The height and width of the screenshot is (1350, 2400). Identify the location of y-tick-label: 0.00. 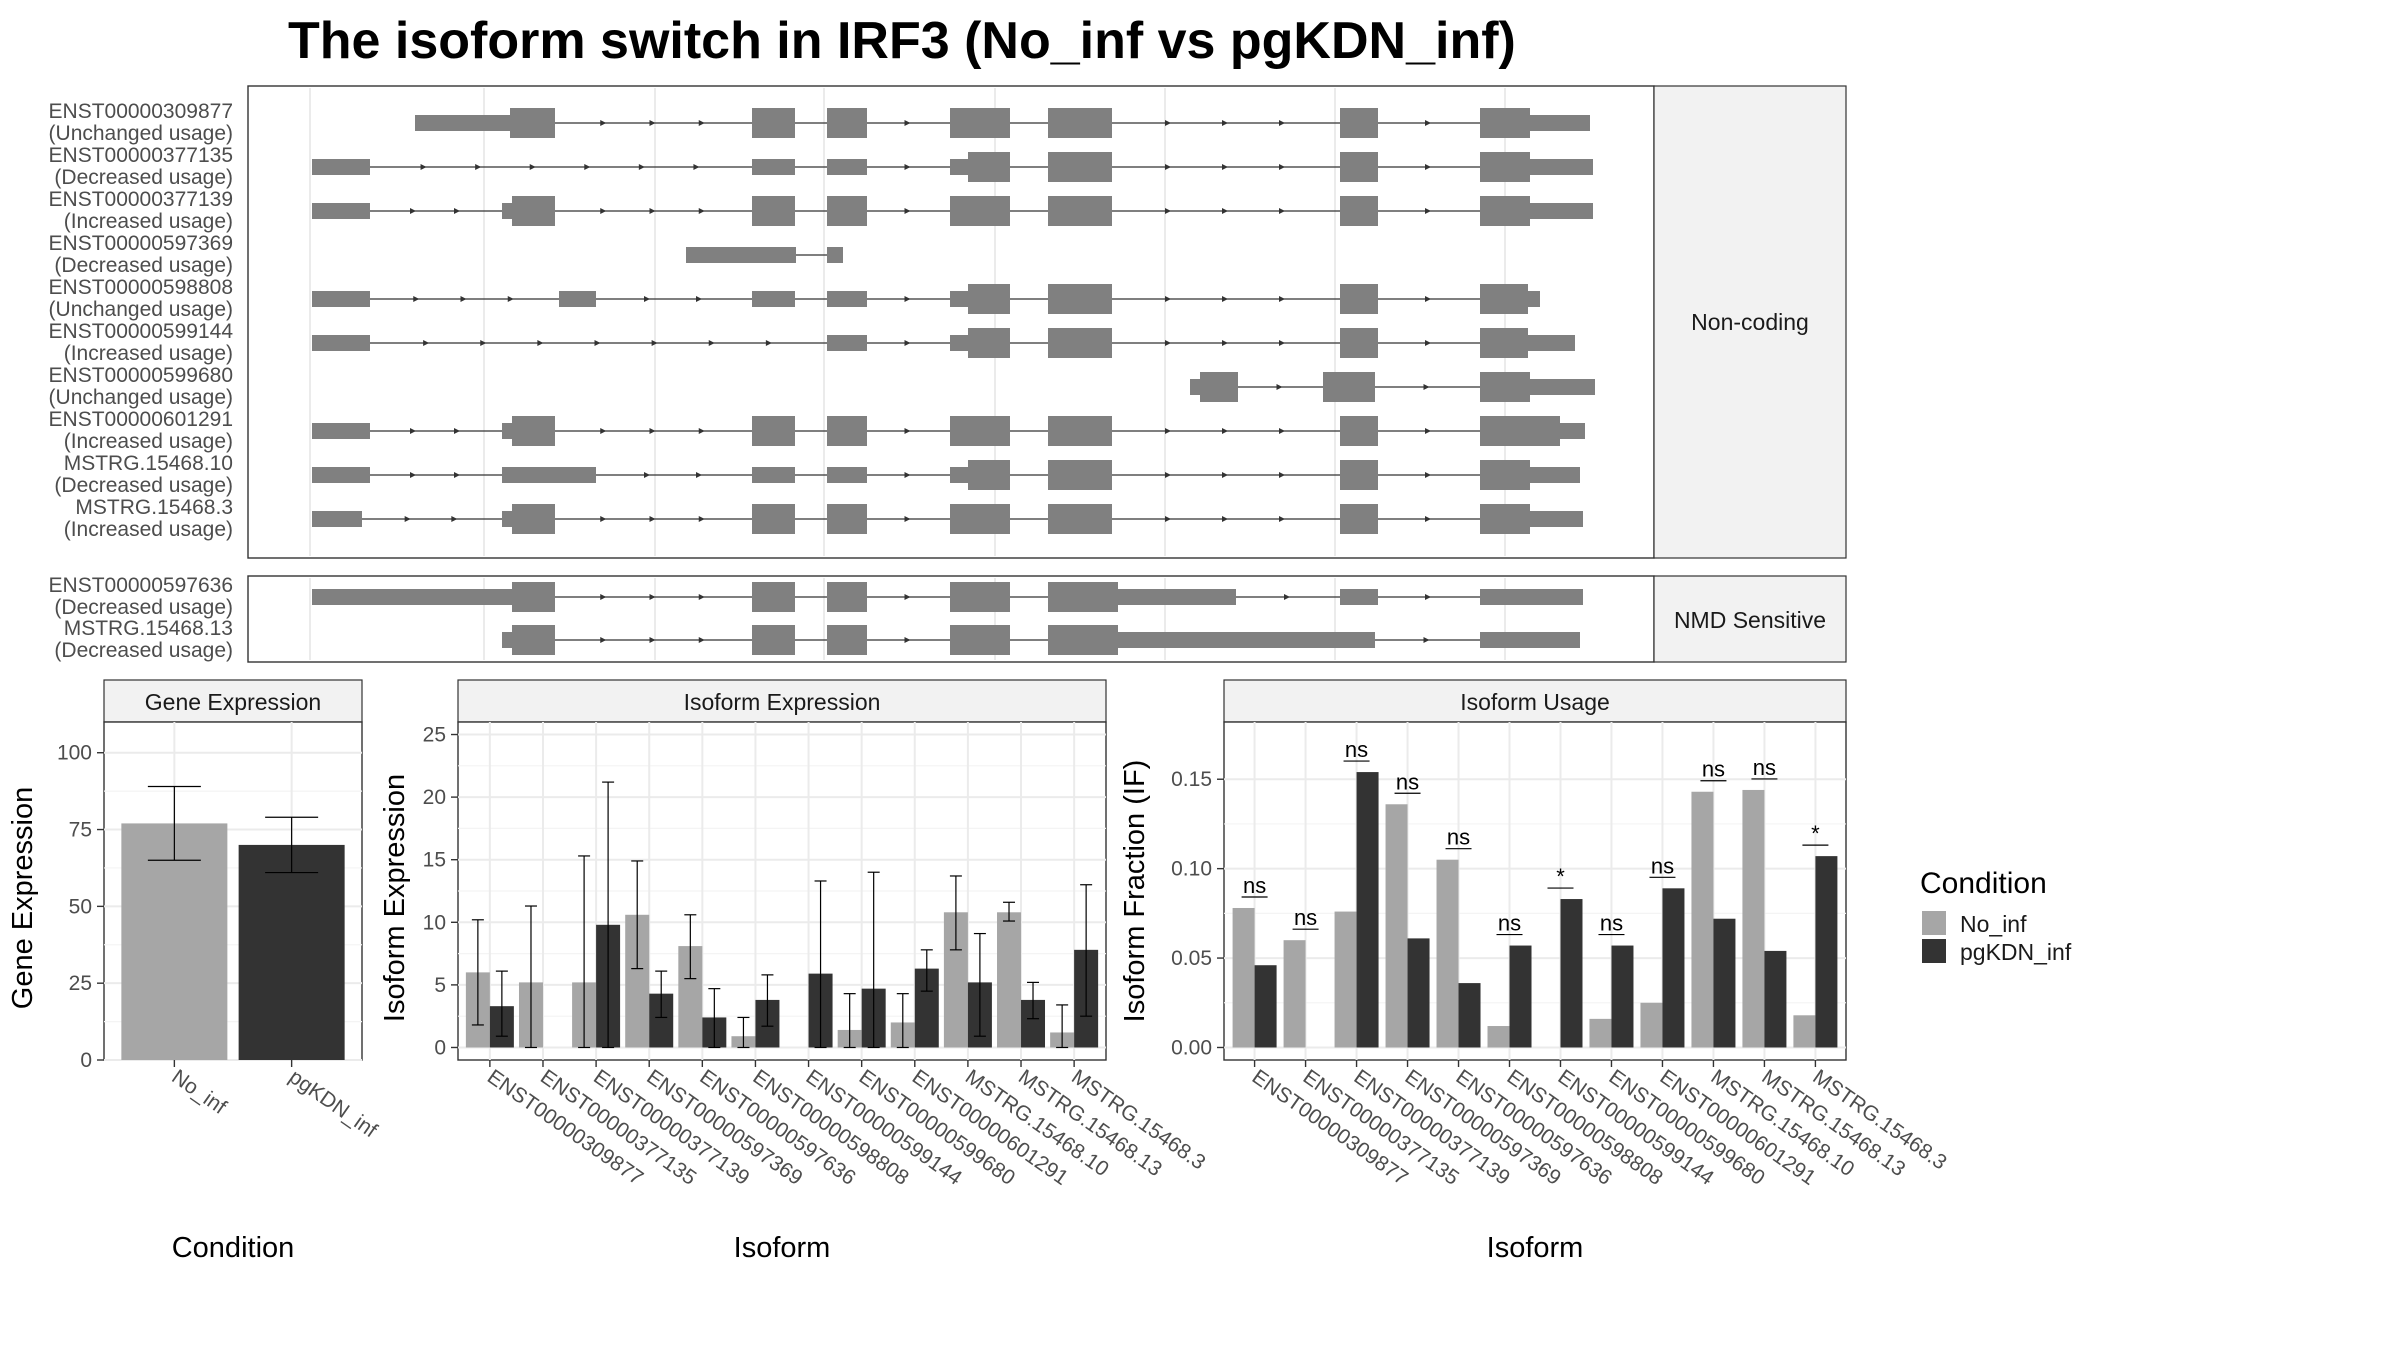
(1191, 1047).